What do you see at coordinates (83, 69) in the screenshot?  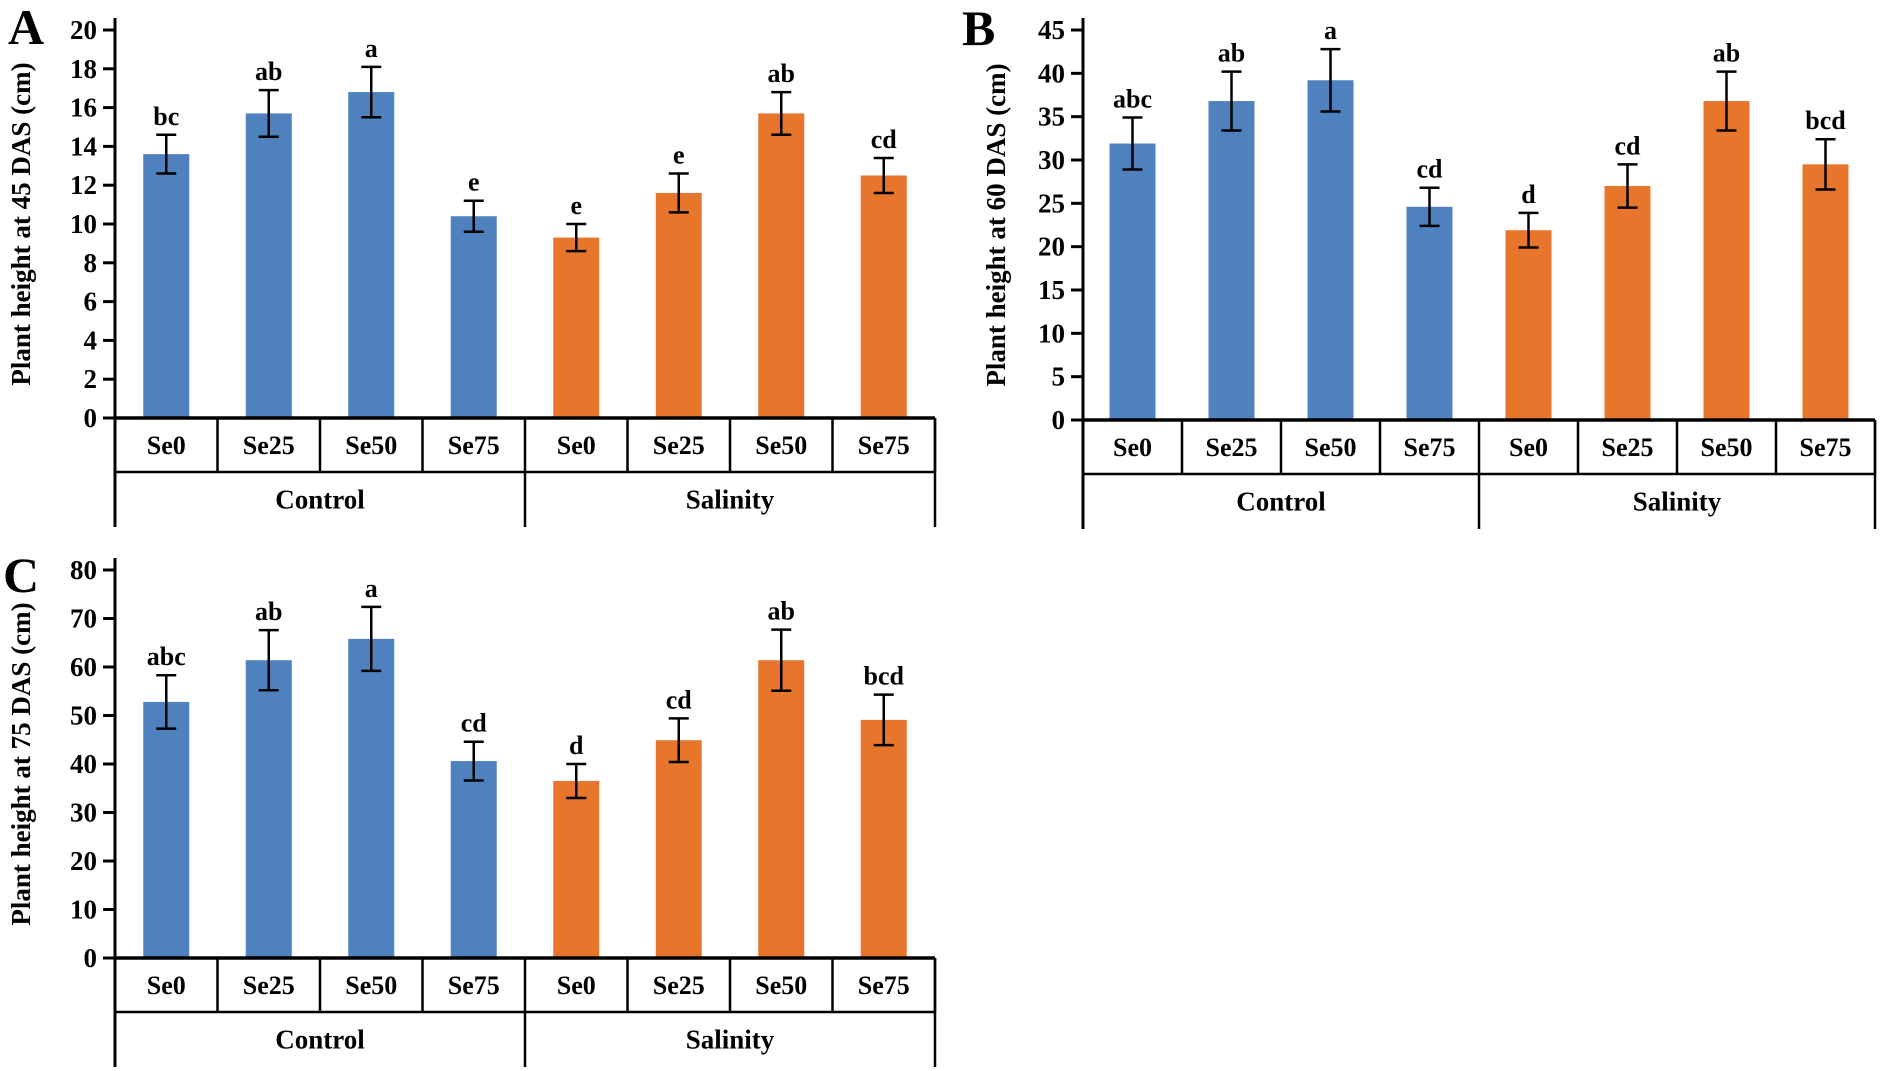 I see `y-tick-label: 18` at bounding box center [83, 69].